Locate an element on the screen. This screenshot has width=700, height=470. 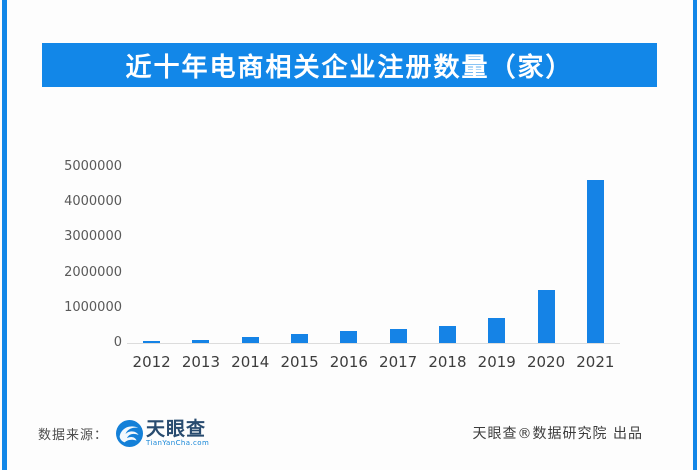
chart-title: 近十年电商相关企业注册数量（家） is located at coordinates (349, 67).